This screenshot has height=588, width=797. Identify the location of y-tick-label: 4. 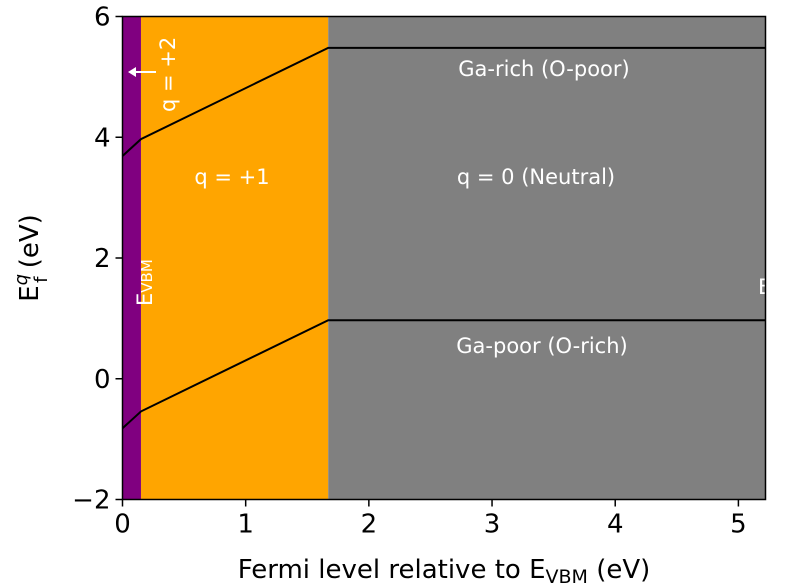
(102, 138).